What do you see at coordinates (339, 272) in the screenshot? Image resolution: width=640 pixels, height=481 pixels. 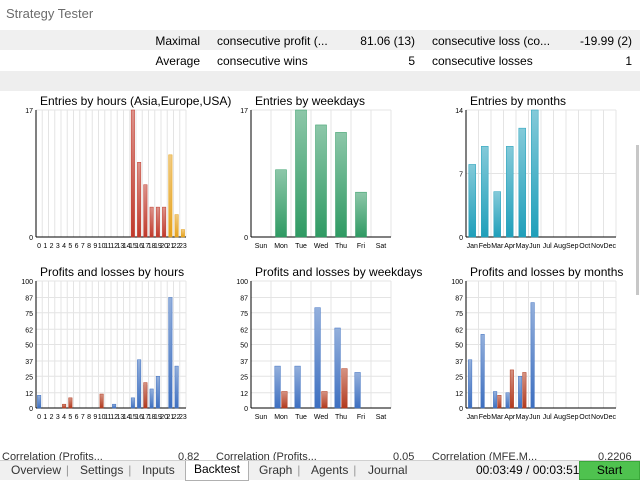 I see `chart-title: Profits and losses by weekdays` at bounding box center [339, 272].